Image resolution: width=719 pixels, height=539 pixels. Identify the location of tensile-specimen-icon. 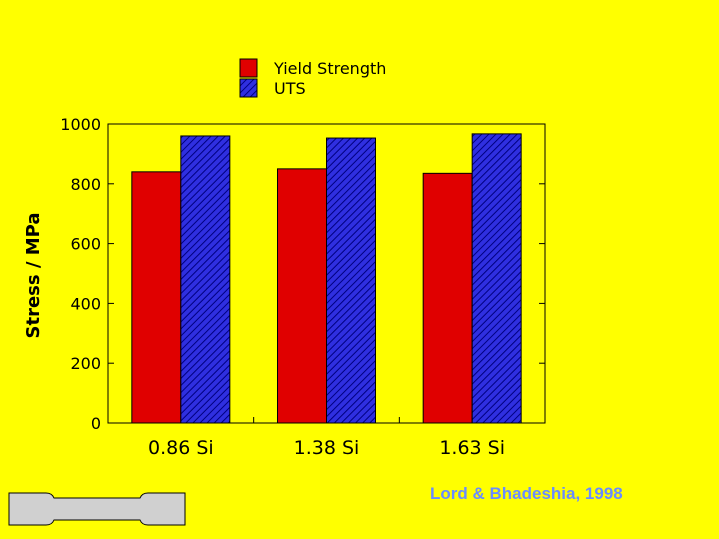
(97, 509).